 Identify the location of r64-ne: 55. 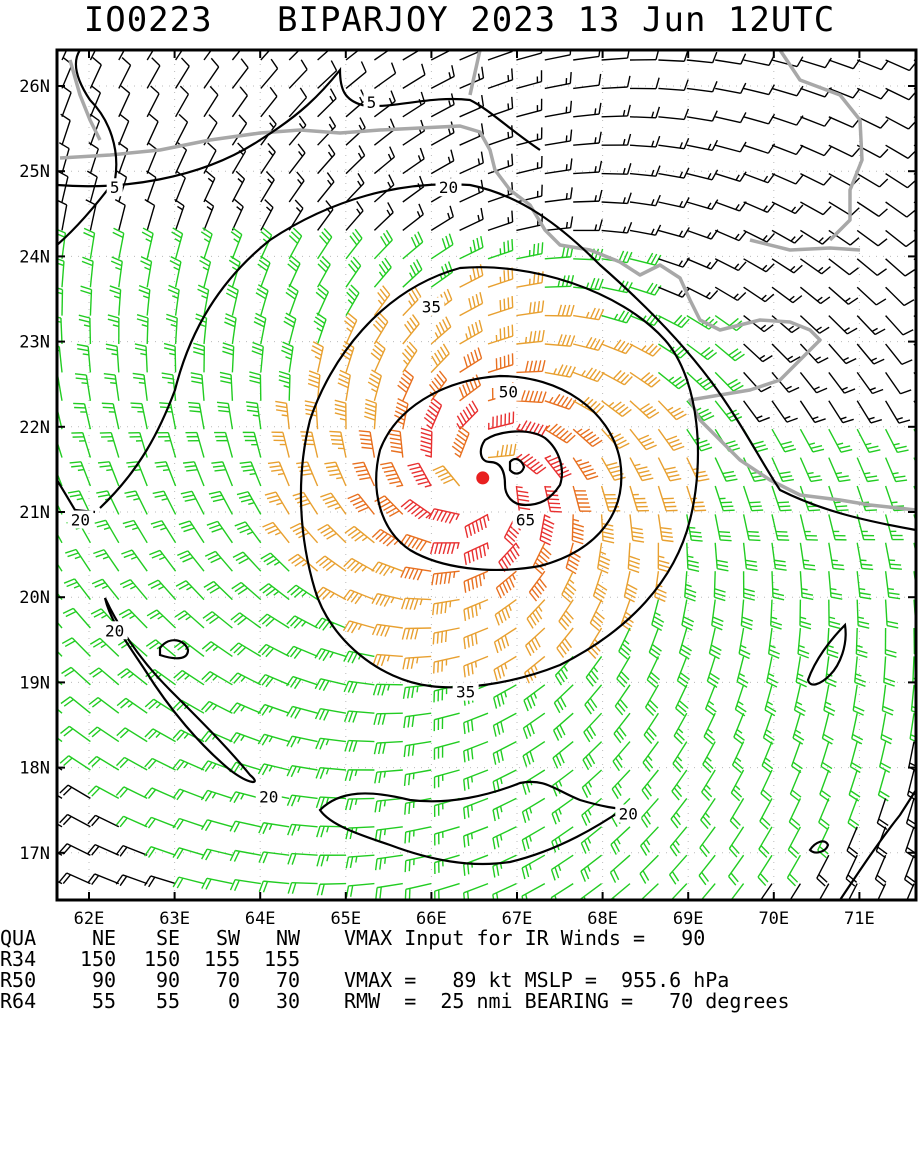
(104, 1001).